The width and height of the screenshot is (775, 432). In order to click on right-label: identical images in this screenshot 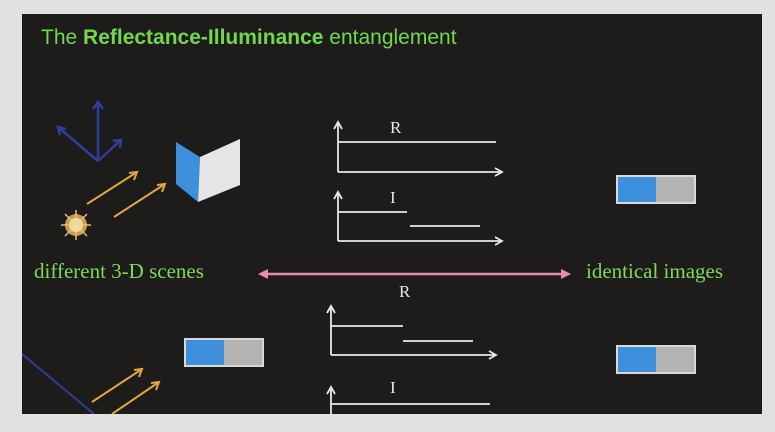, I will do `click(655, 271)`.